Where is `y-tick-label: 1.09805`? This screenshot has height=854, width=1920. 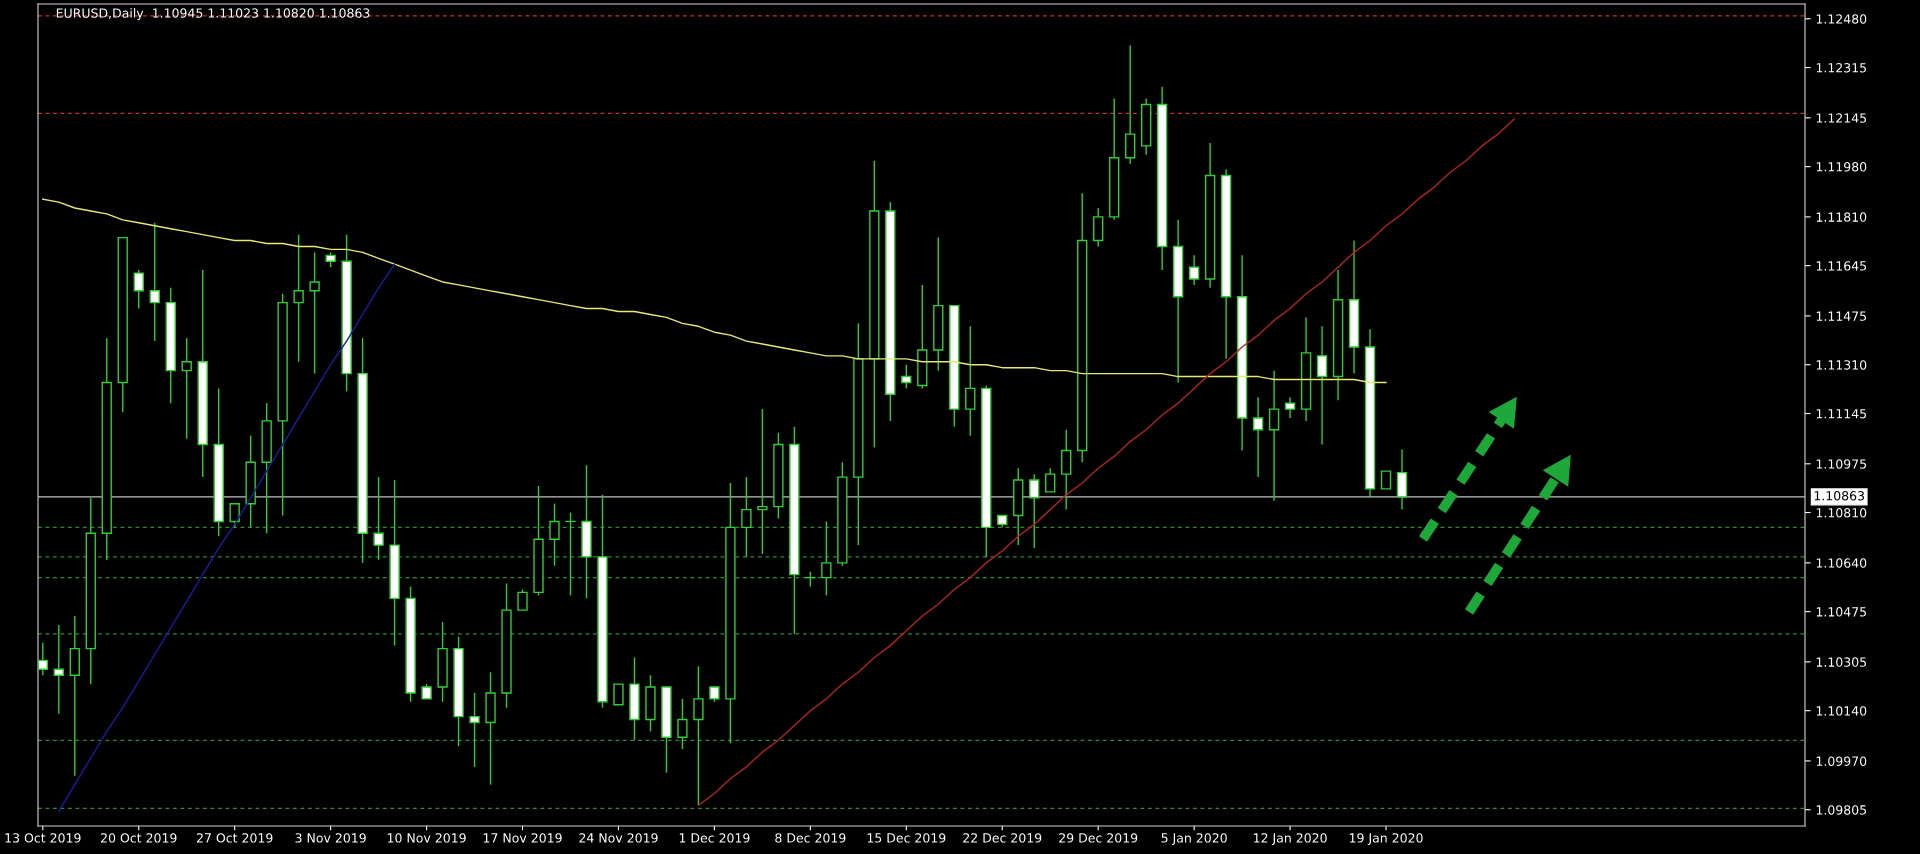 y-tick-label: 1.09805 is located at coordinates (1841, 810).